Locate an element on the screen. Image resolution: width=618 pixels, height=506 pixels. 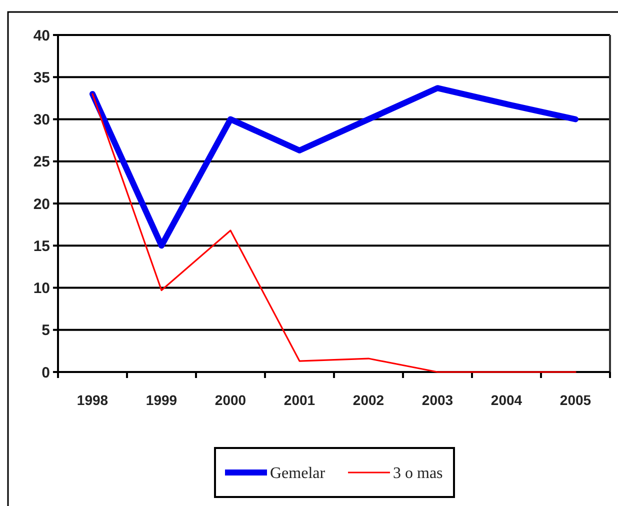
y-tick-label: 15 is located at coordinates (41, 246).